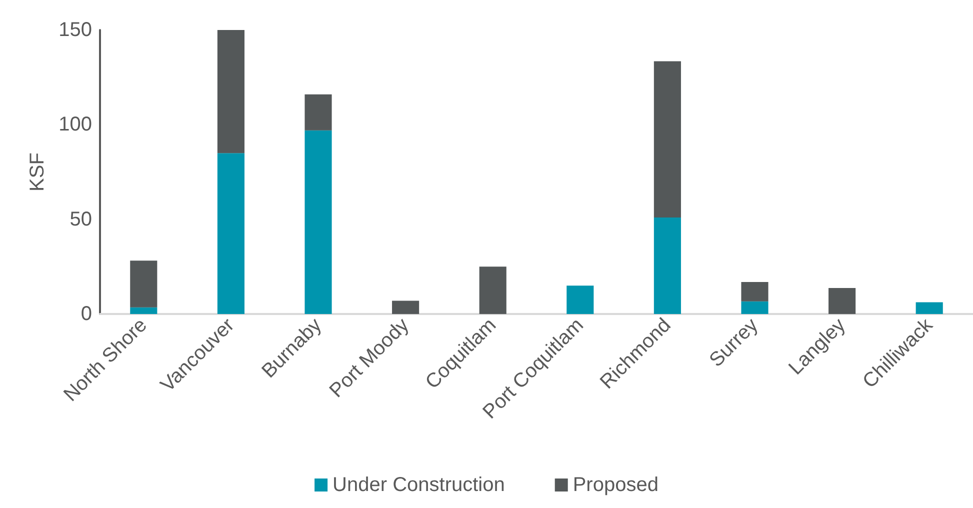  Describe the element at coordinates (418, 485) in the screenshot. I see `legend-label: Under Construction` at that location.